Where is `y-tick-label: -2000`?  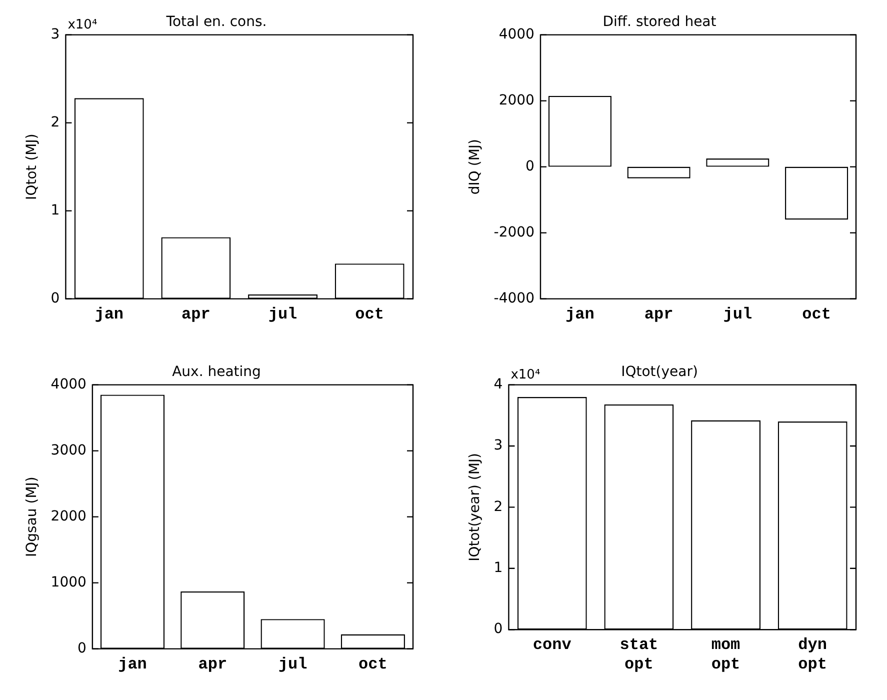 y-tick-label: -2000 is located at coordinates (514, 232).